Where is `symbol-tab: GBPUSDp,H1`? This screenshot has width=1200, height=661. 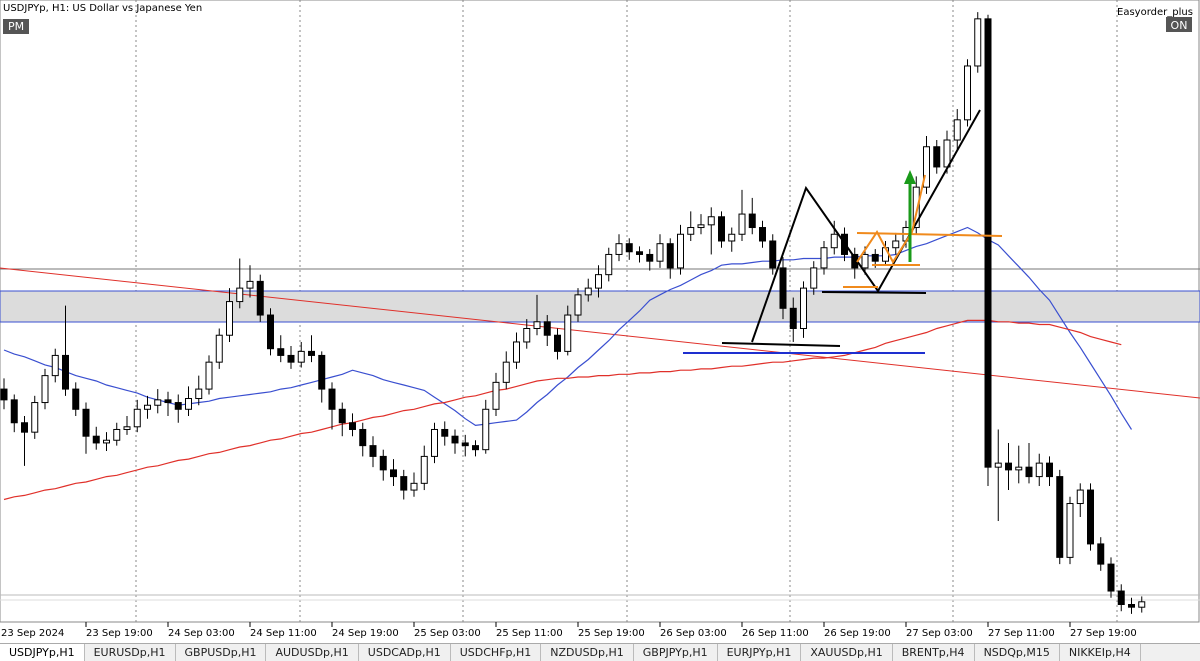
symbol-tab: GBPUSDp,H1 is located at coordinates (221, 652).